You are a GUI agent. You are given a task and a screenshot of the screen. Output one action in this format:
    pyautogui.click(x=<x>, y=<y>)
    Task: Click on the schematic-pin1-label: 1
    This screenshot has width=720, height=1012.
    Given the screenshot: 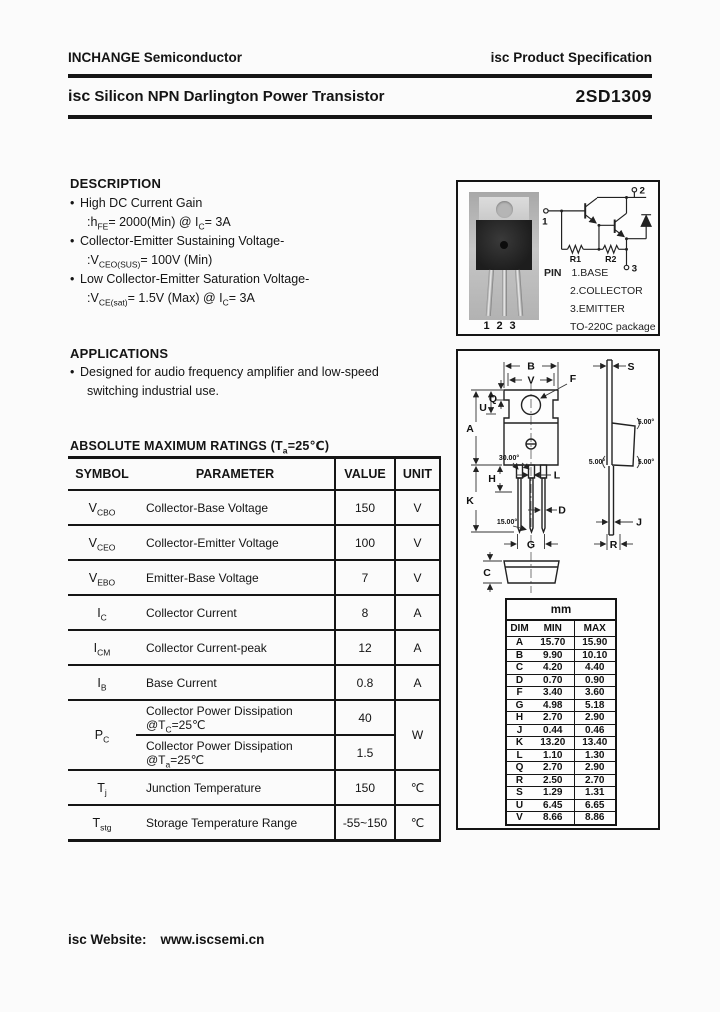 What is the action you would take?
    pyautogui.click(x=545, y=221)
    